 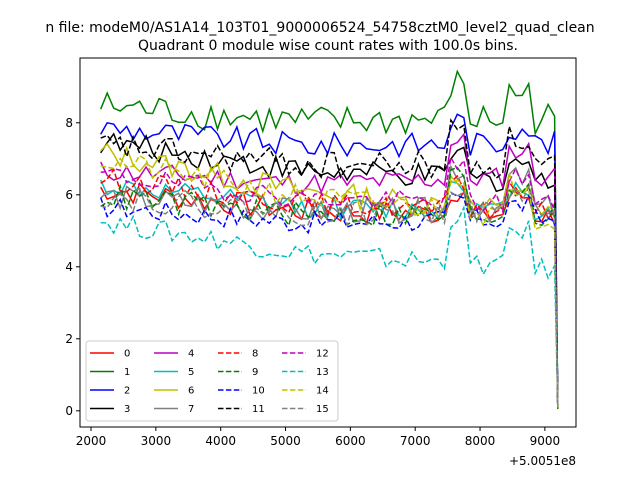 I want to click on legend-label-3: 3, so click(x=127, y=409).